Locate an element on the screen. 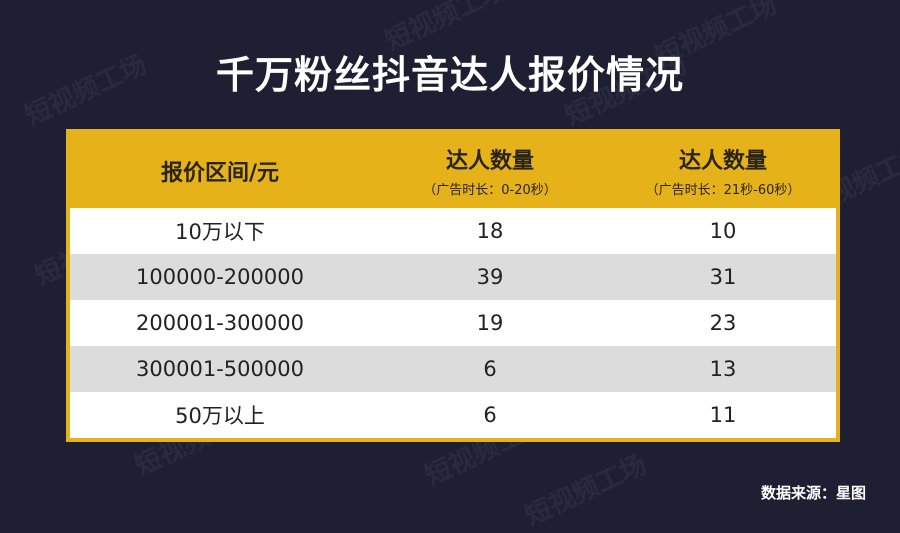 Image resolution: width=900 pixels, height=533 pixels. header-label: 报价区间/元 is located at coordinates (220, 173).